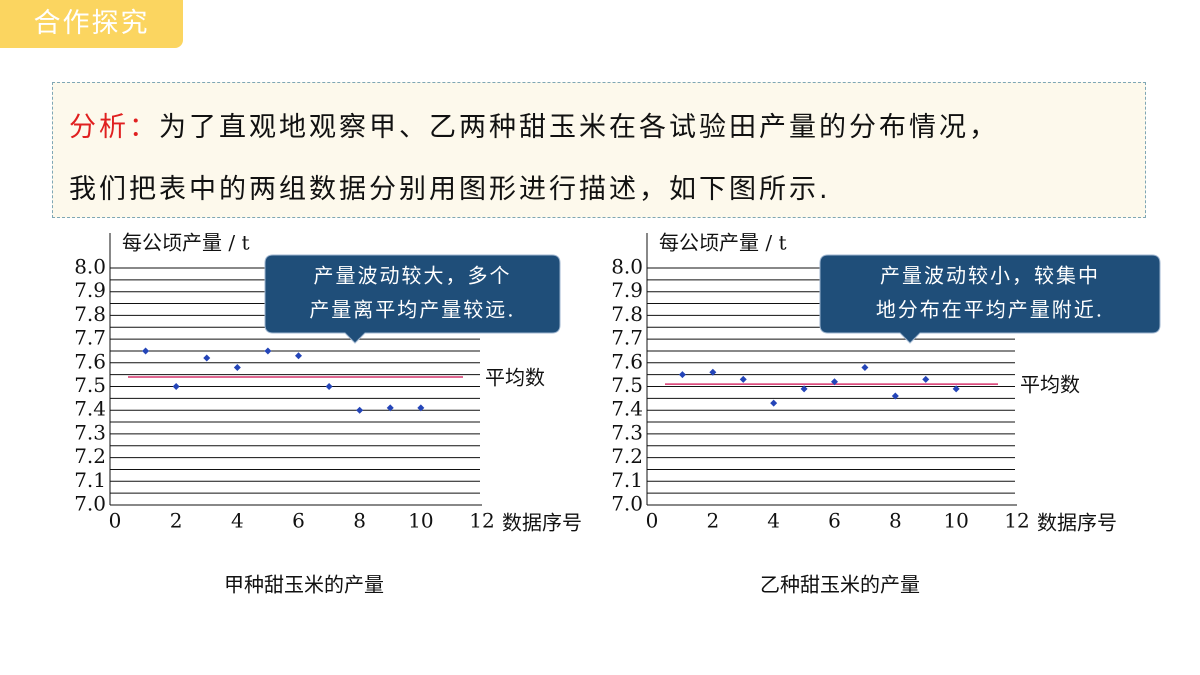 This screenshot has width=1200, height=675. Describe the element at coordinates (990, 276) in the screenshot. I see `callout-text: 产量波动较小，较集中` at that location.